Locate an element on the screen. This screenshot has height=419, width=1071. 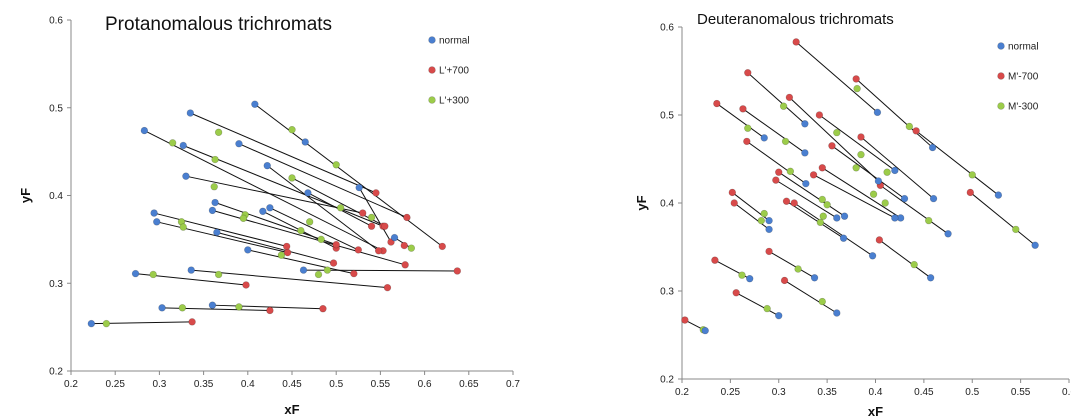
y-tick-label: 0.5 is located at coordinates (56, 108).